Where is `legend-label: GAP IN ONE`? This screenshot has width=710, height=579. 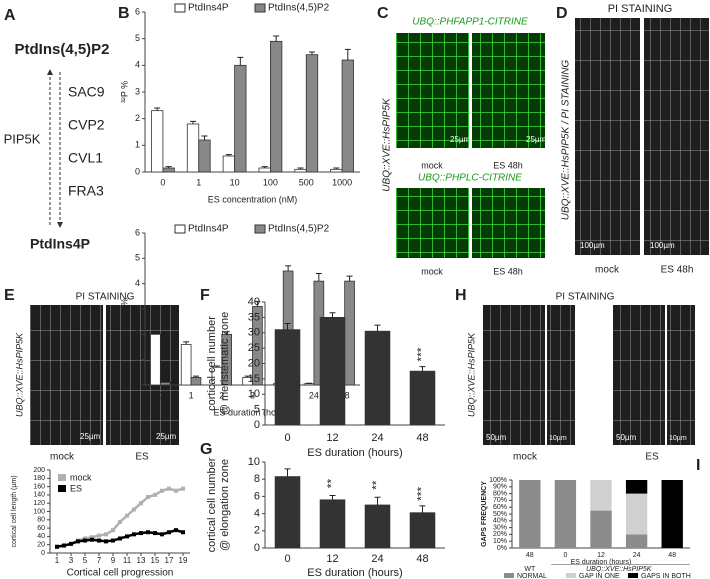
legend-label: GAP IN ONE is located at coordinates (599, 576).